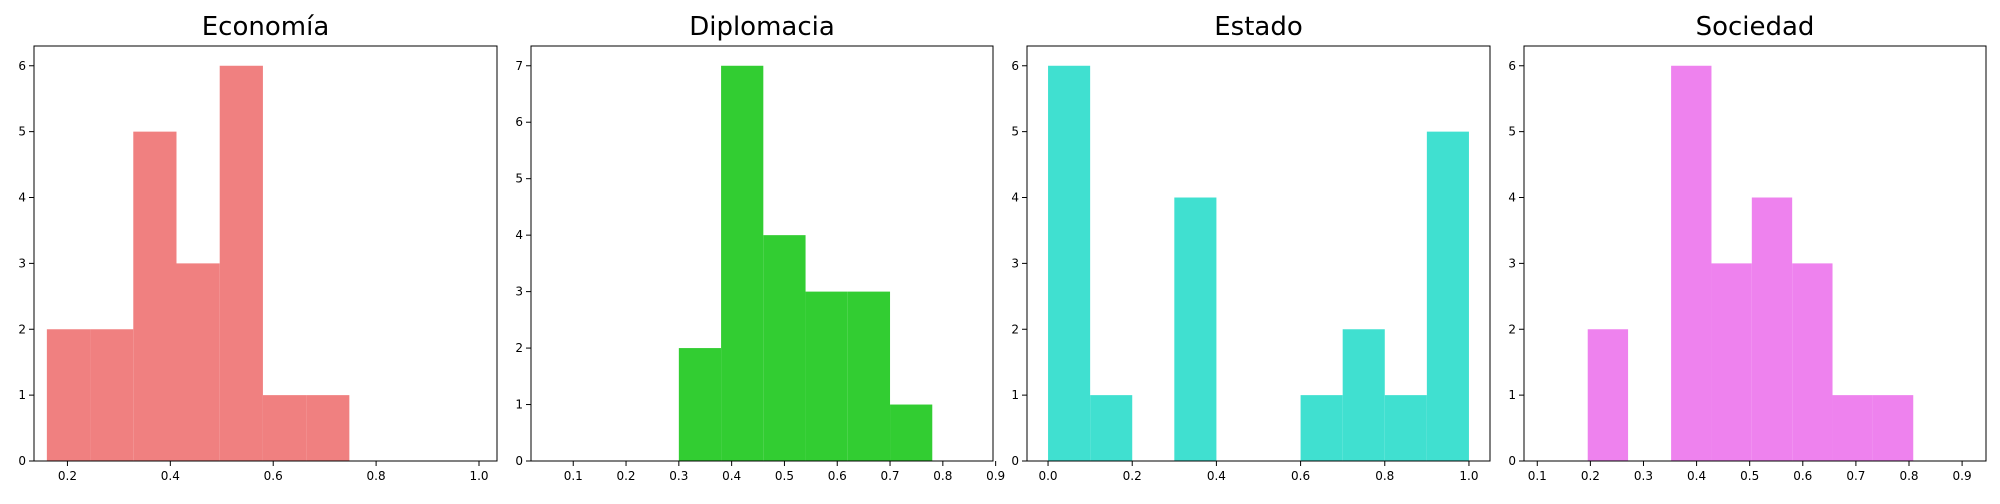 This screenshot has height=504, width=2000. What do you see at coordinates (266, 27) in the screenshot?
I see `subplot-title: Economía` at bounding box center [266, 27].